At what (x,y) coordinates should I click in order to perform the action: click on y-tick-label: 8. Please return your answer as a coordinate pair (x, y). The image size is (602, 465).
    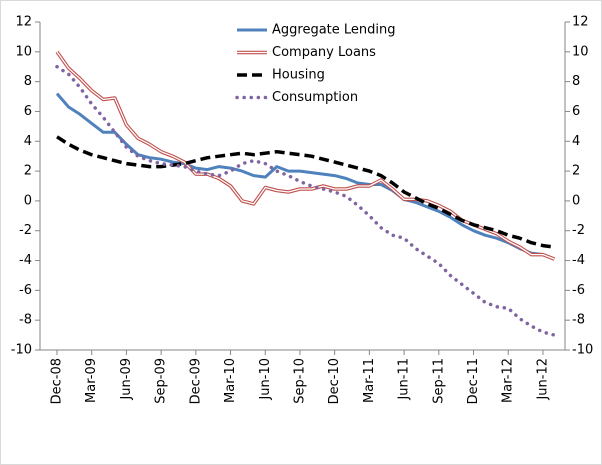
    Looking at the image, I should click on (28, 81).